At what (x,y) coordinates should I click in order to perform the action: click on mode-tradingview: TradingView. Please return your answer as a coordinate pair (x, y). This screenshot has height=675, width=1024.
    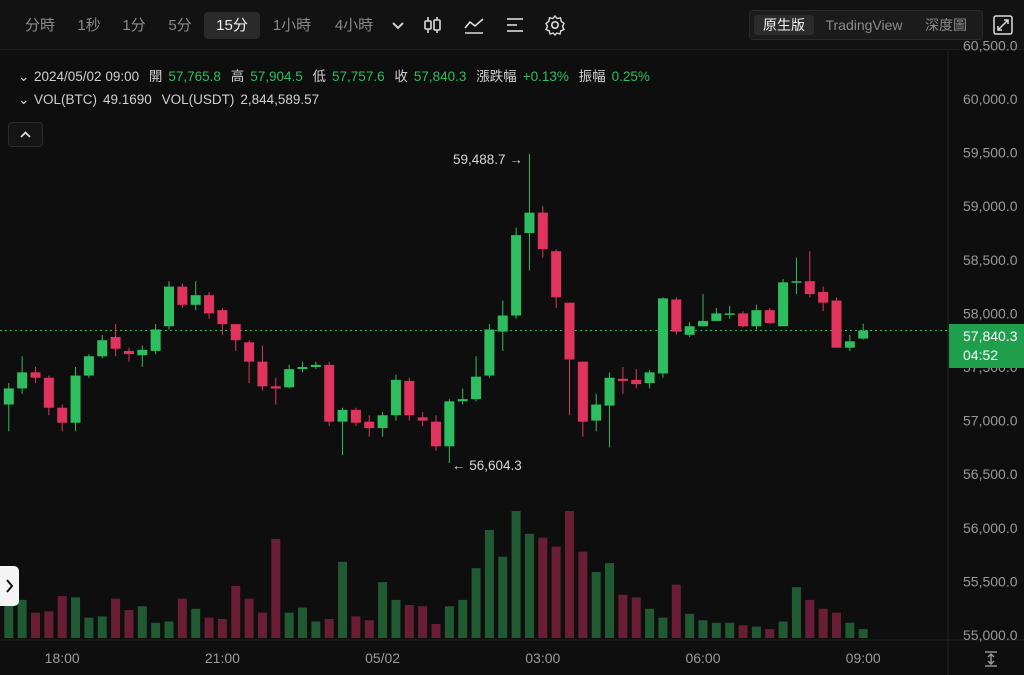
    Looking at the image, I should click on (864, 25).